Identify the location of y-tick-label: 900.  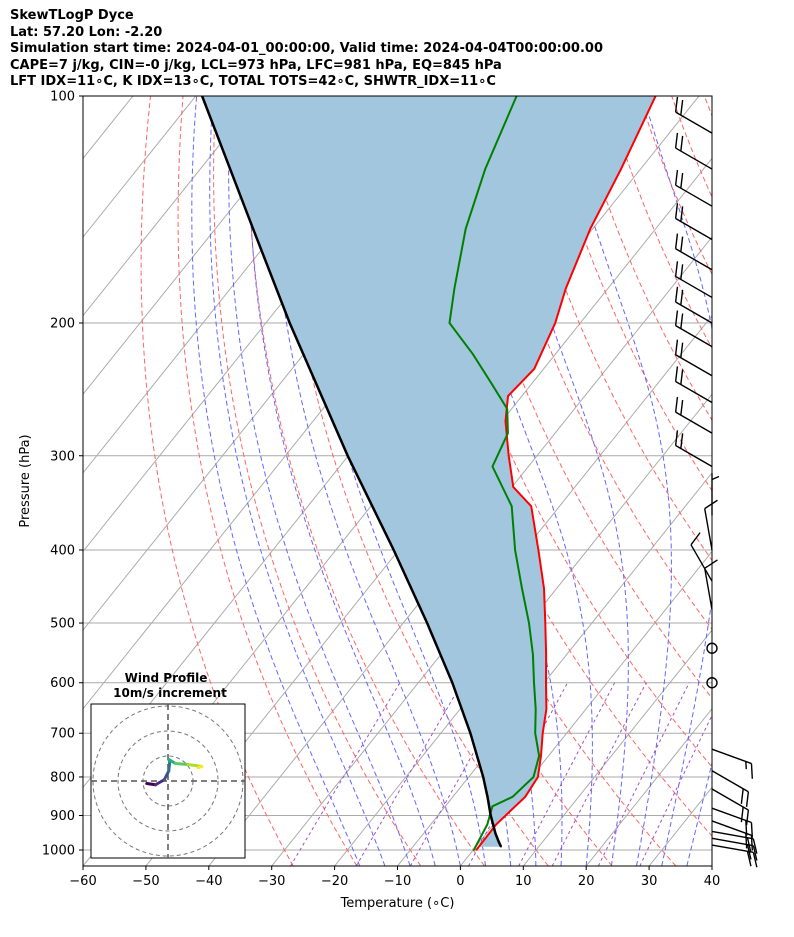
(62, 816).